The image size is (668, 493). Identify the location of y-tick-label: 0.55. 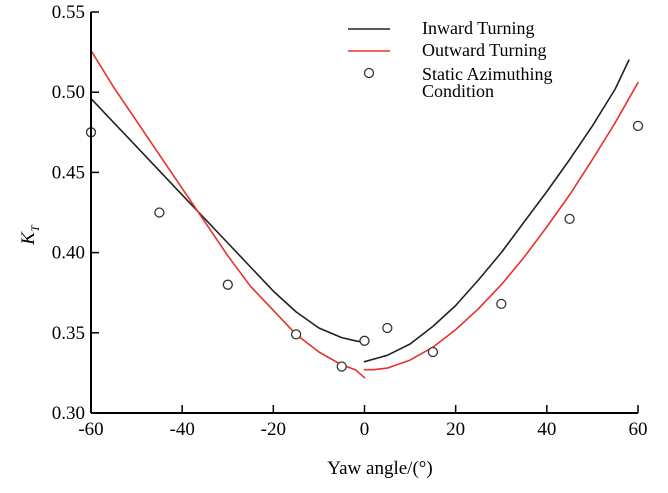
(68, 12).